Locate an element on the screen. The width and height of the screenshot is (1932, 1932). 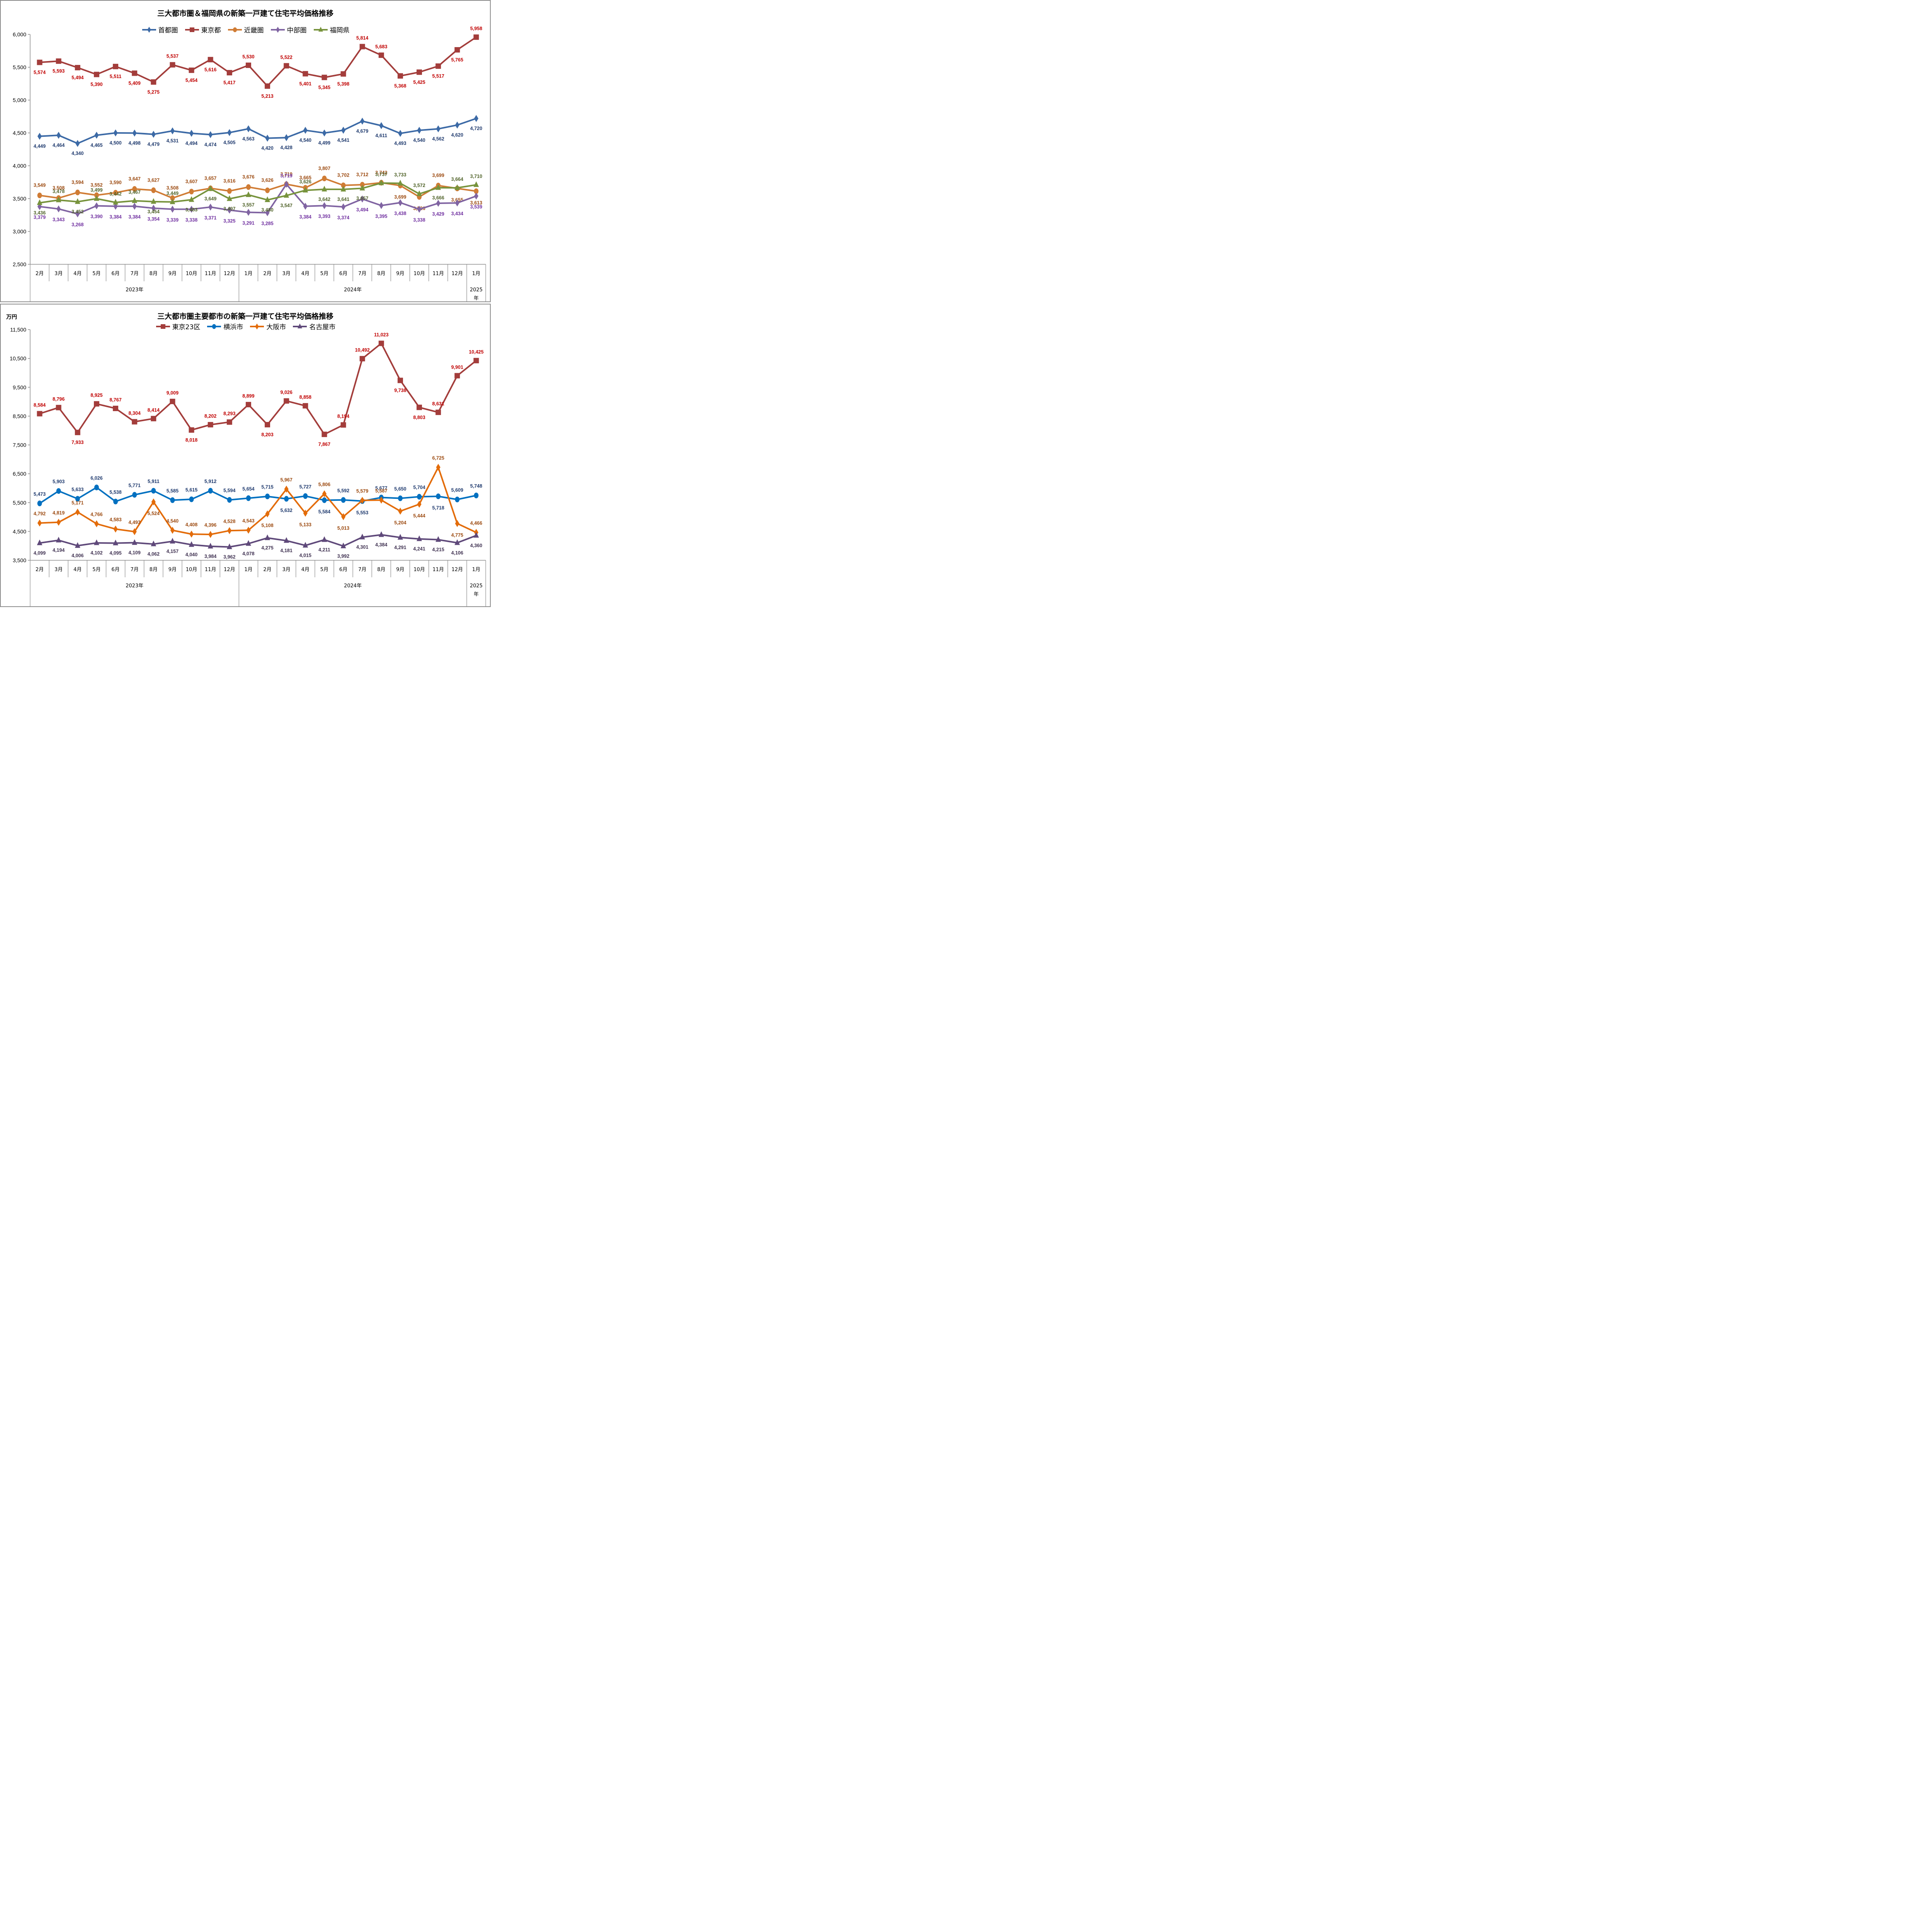
legend-label: 東京23区 is located at coordinates (186, 327).